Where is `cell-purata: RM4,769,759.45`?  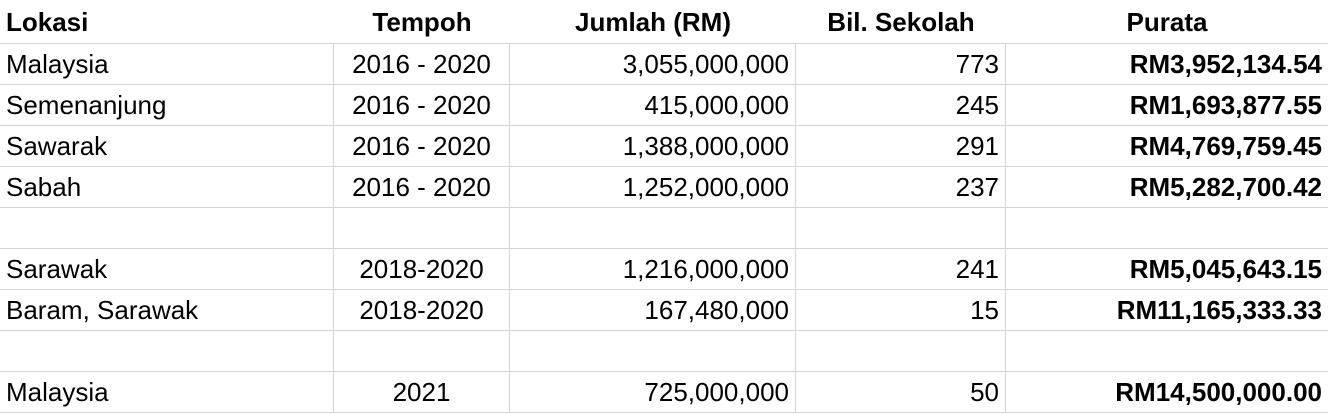 cell-purata: RM4,769,759.45 is located at coordinates (1167, 146).